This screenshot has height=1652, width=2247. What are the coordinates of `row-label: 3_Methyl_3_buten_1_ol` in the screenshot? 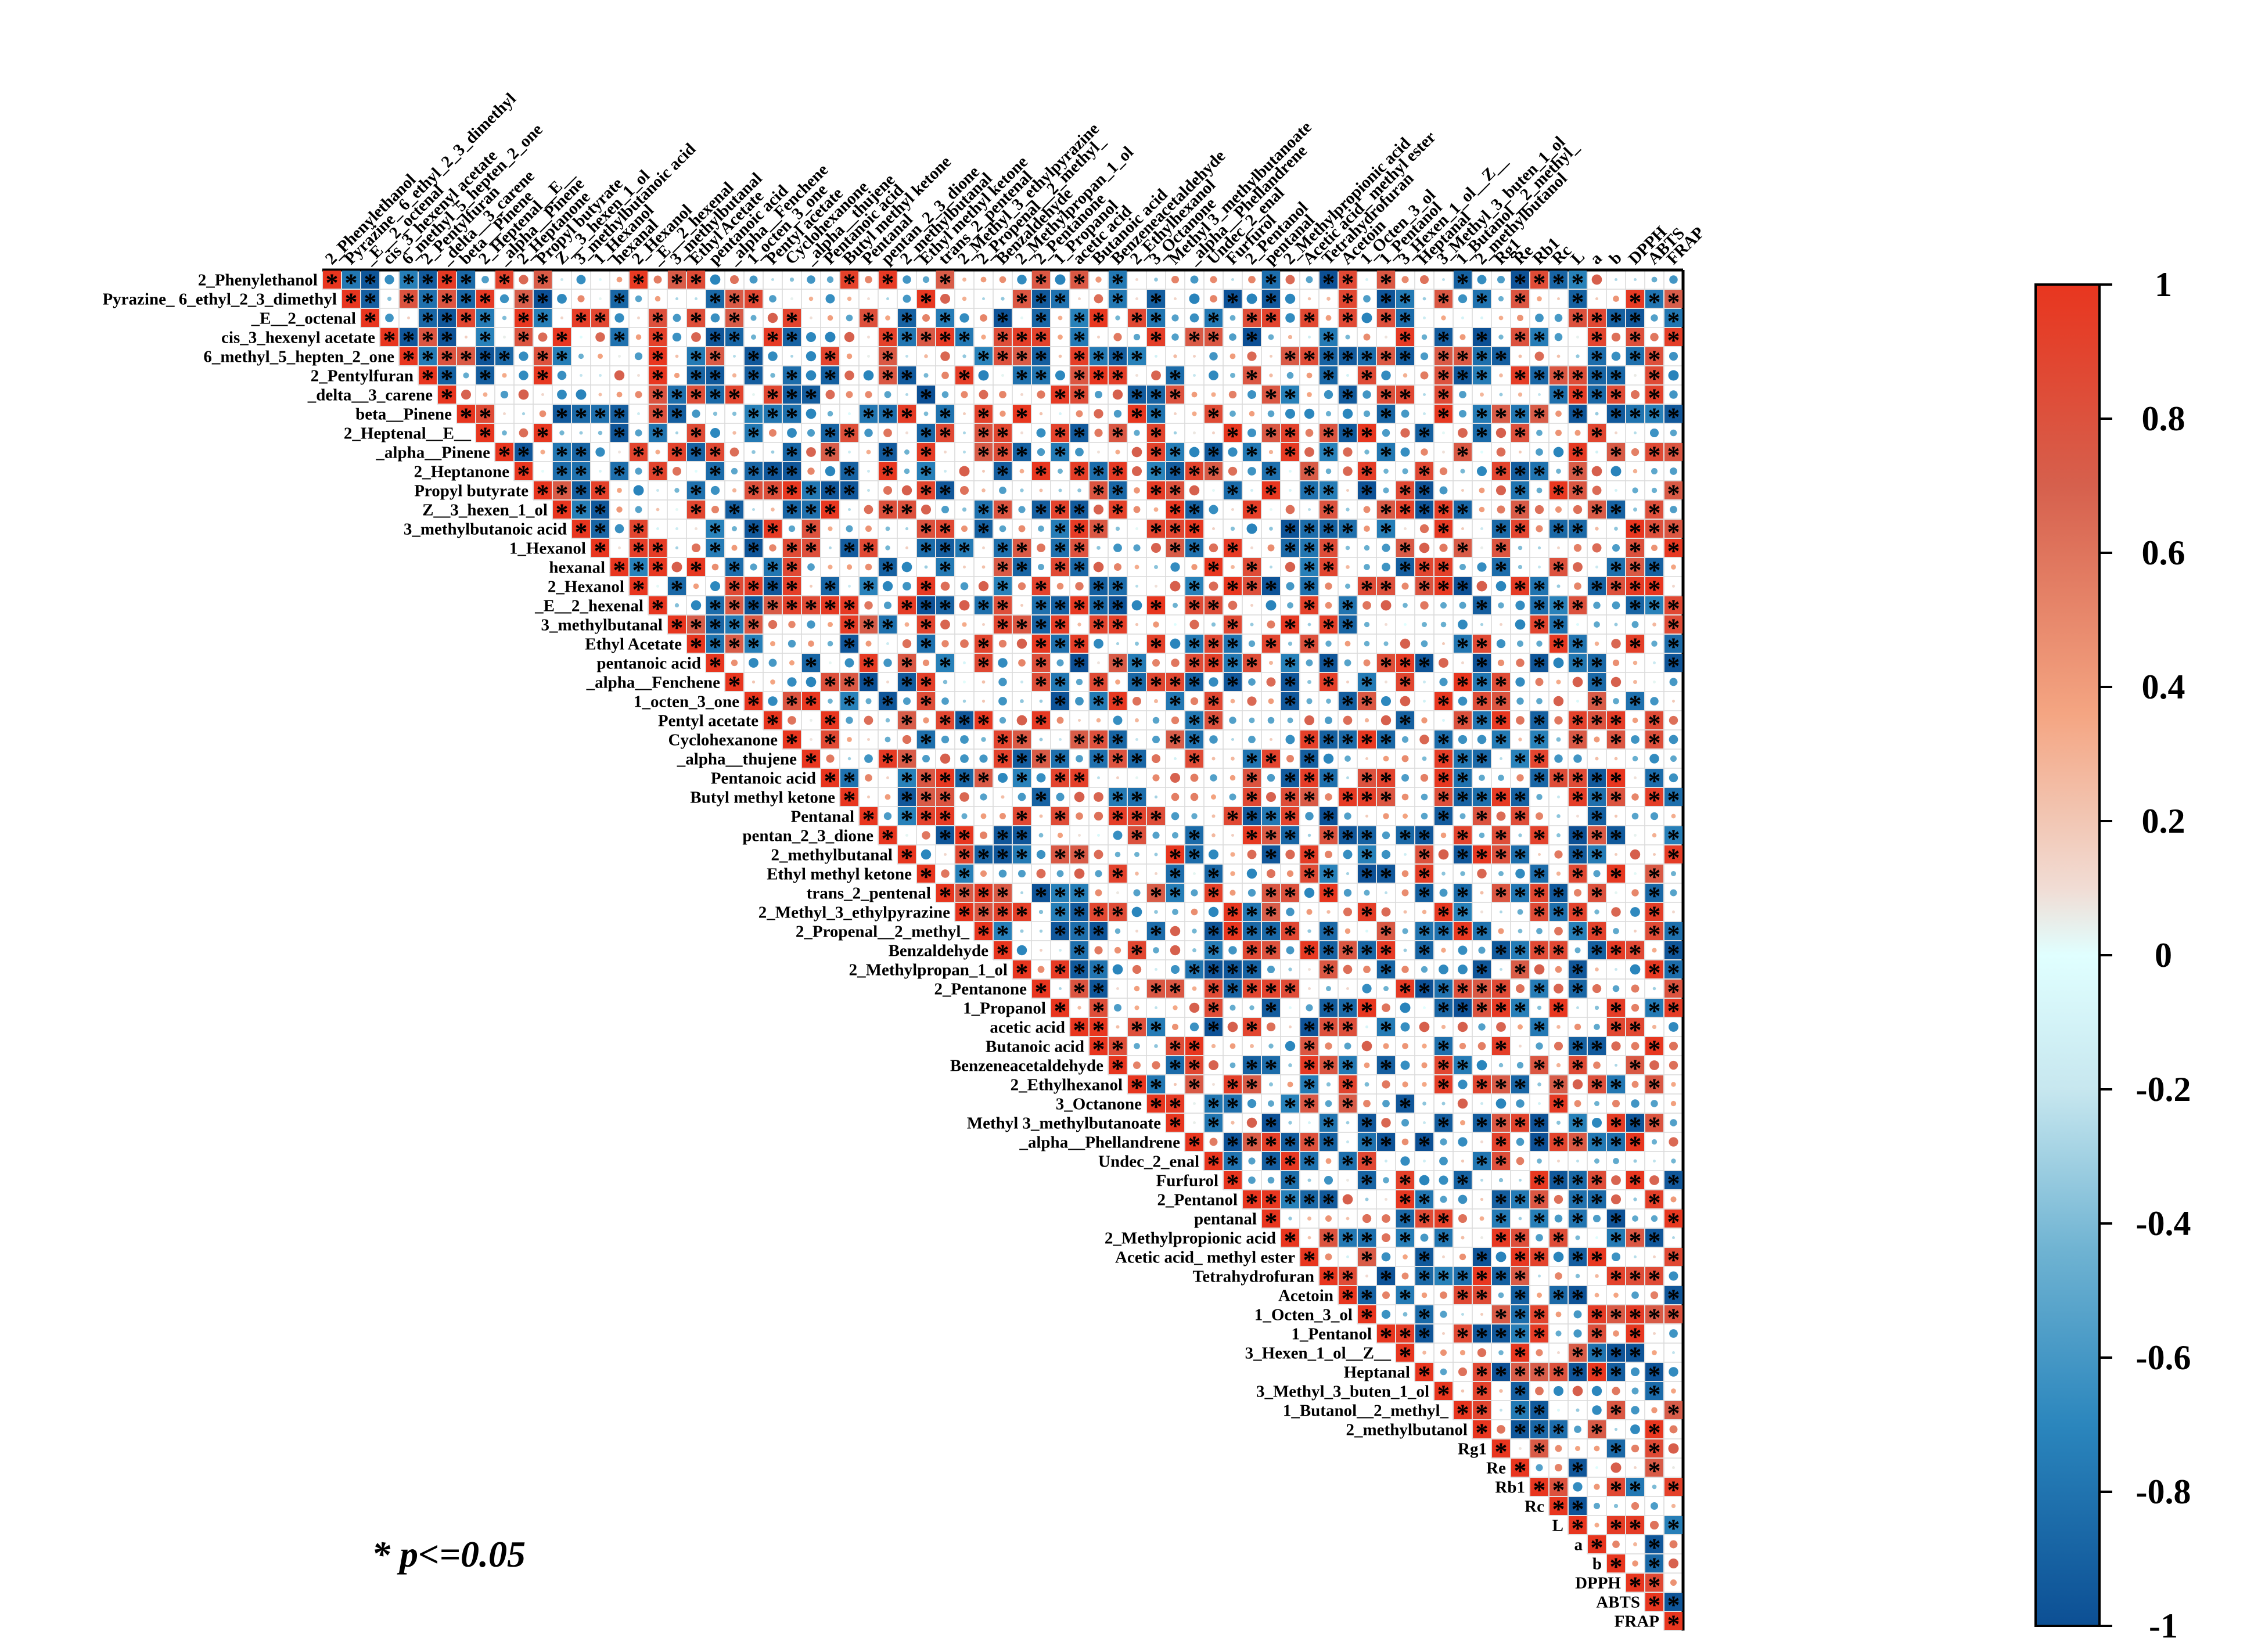 It's located at (1342, 1392).